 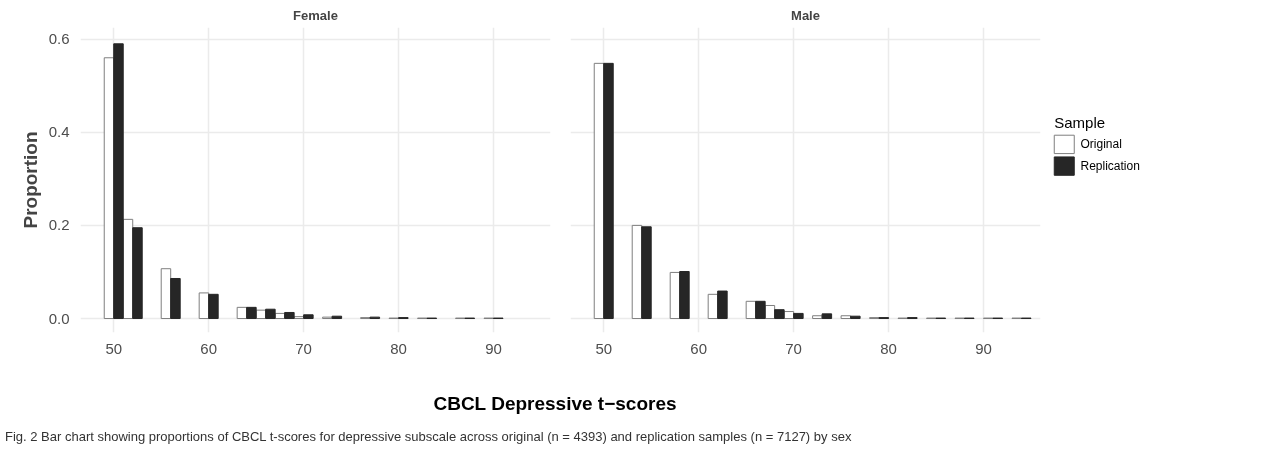 I want to click on chart-title: Male, so click(x=805, y=15).